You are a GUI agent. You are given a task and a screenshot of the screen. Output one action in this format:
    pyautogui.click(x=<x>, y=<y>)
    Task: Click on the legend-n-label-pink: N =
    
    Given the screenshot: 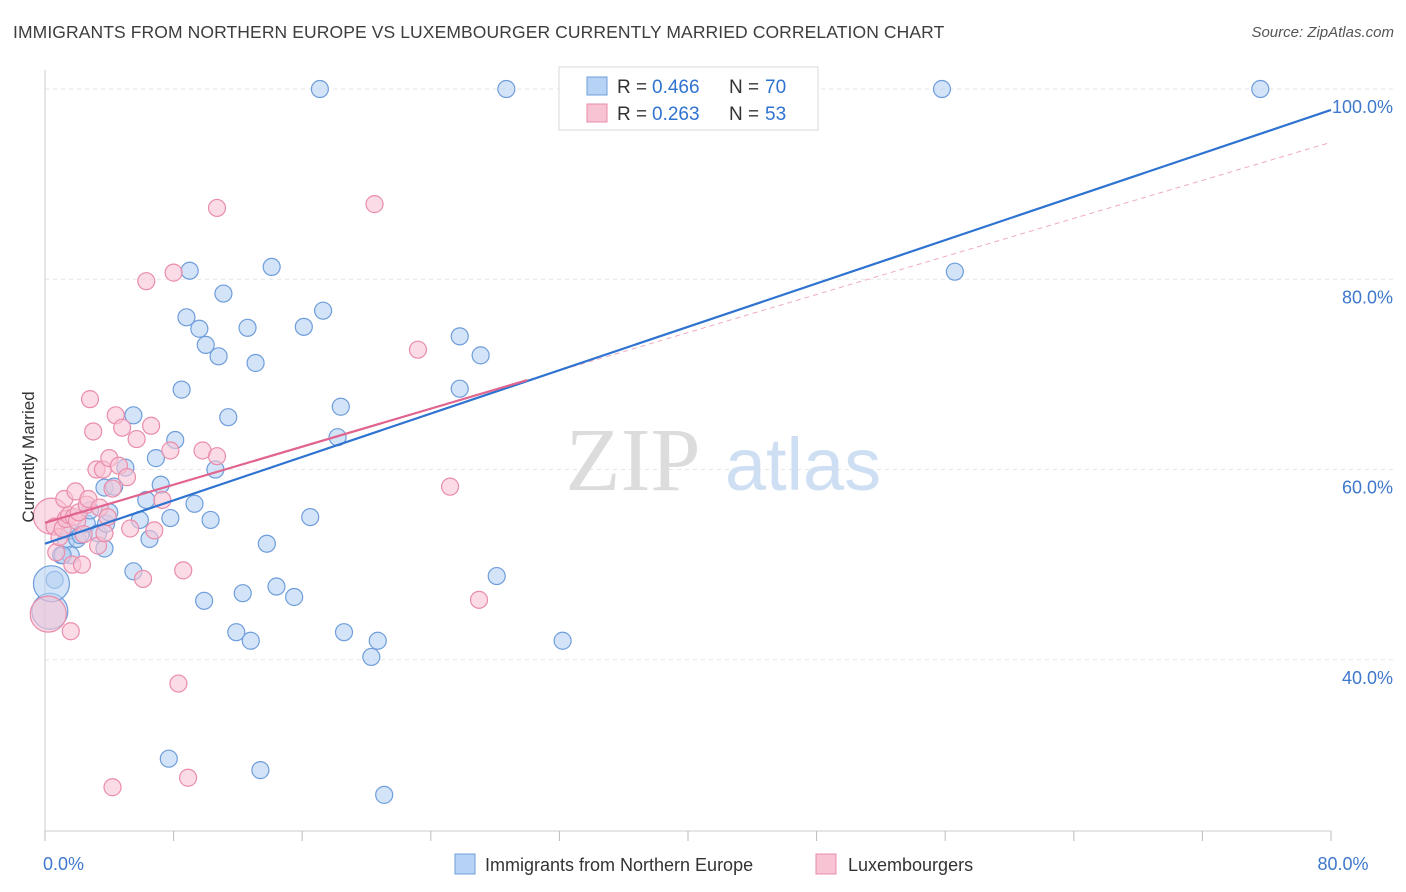 What is the action you would take?
    pyautogui.click(x=744, y=114)
    